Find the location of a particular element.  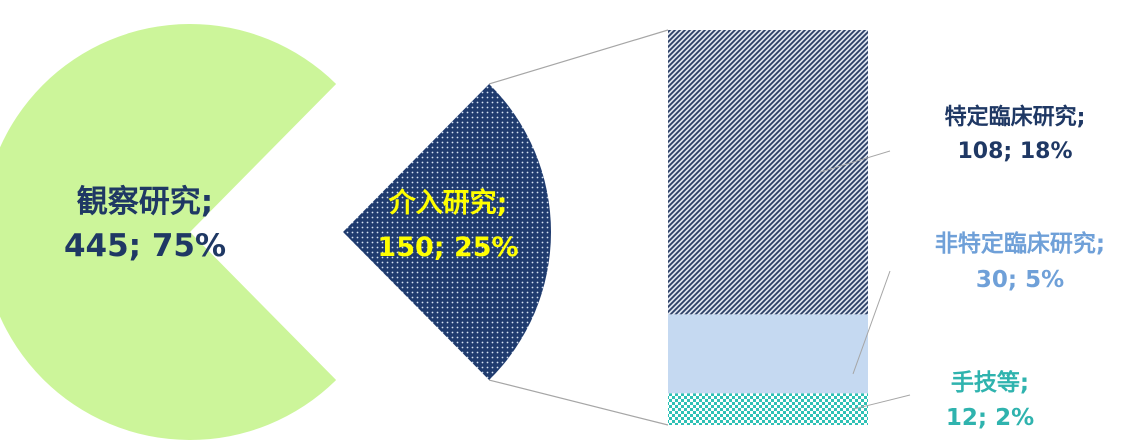

connector-line-bottom is located at coordinates (578, 402).